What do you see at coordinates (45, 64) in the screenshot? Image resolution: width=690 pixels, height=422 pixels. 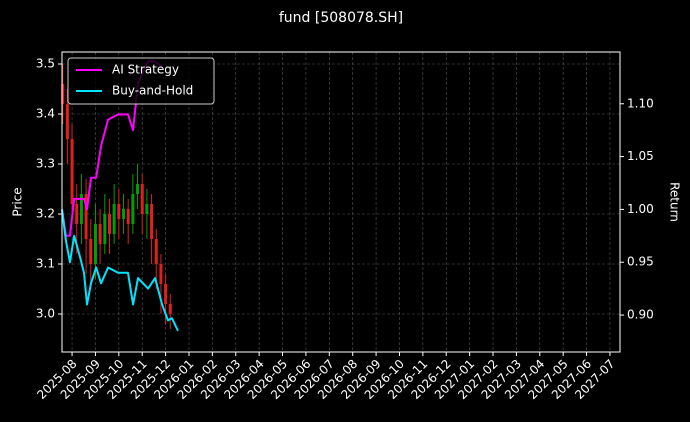 I see `y-tick-label: 3.5` at bounding box center [45, 64].